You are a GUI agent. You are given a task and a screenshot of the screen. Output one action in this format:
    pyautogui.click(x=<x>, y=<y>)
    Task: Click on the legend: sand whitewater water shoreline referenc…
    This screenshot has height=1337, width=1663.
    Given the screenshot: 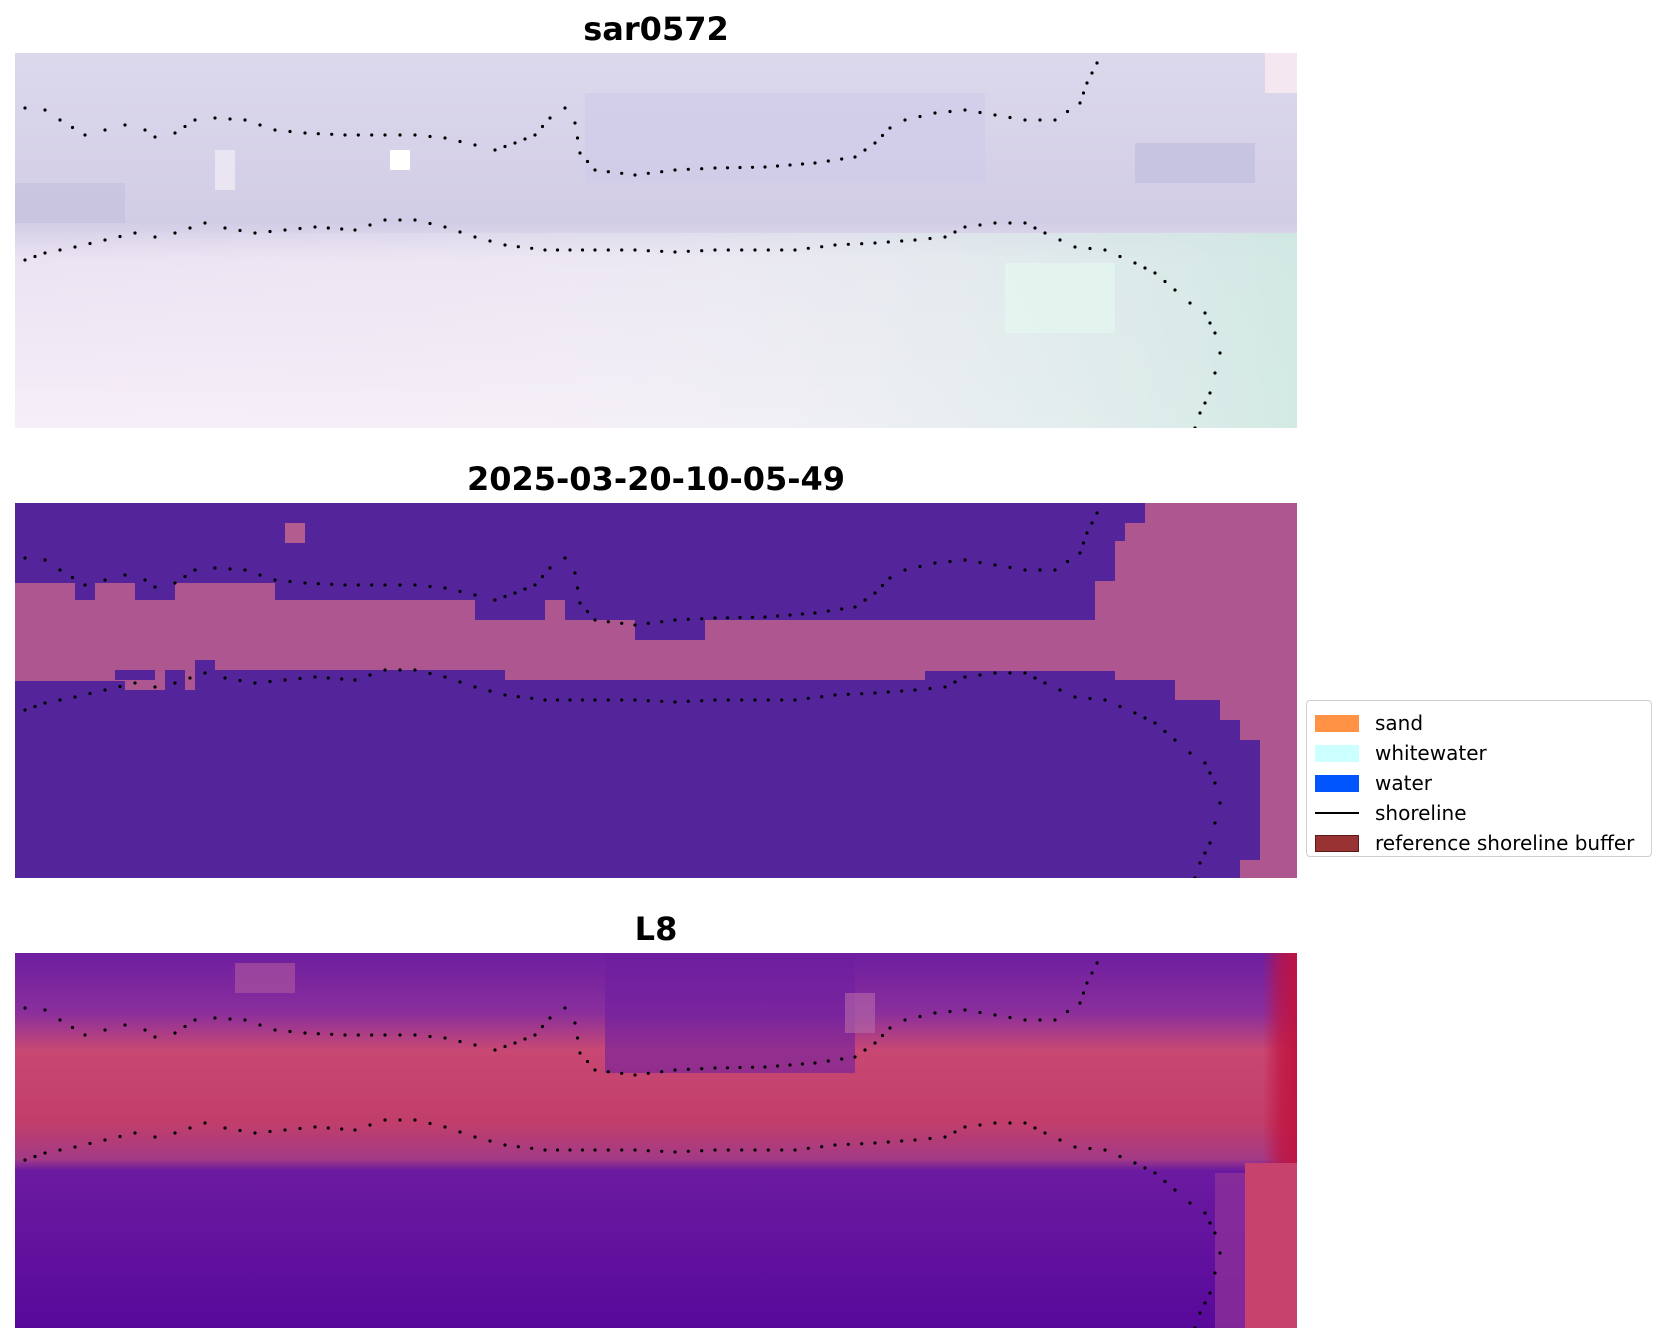 What is the action you would take?
    pyautogui.click(x=1479, y=778)
    